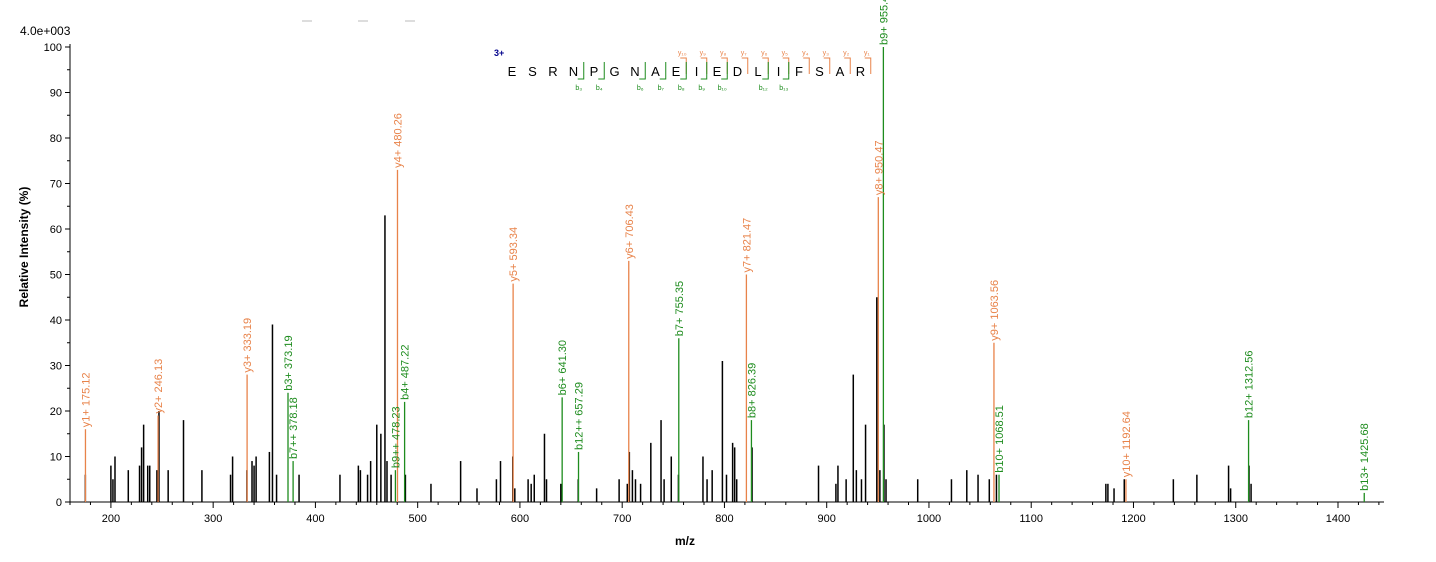  Describe the element at coordinates (315, 519) in the screenshot. I see `x-tick-label: 400` at that location.